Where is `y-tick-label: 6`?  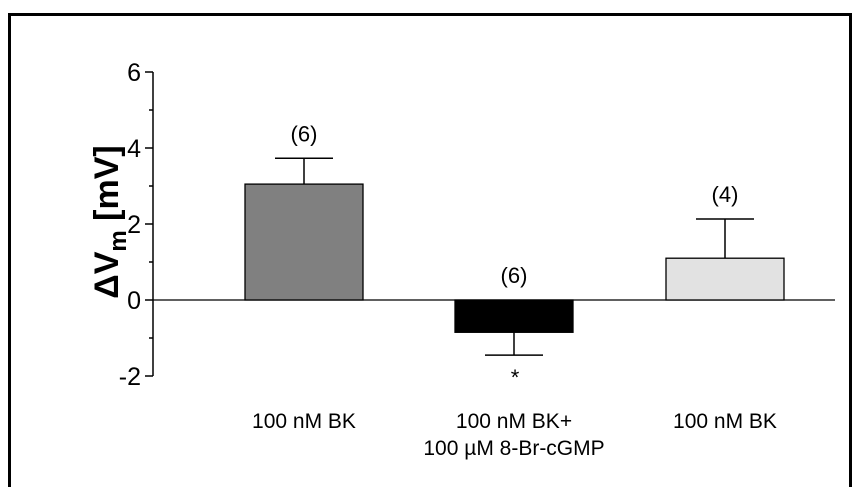 y-tick-label: 6 is located at coordinates (134, 73).